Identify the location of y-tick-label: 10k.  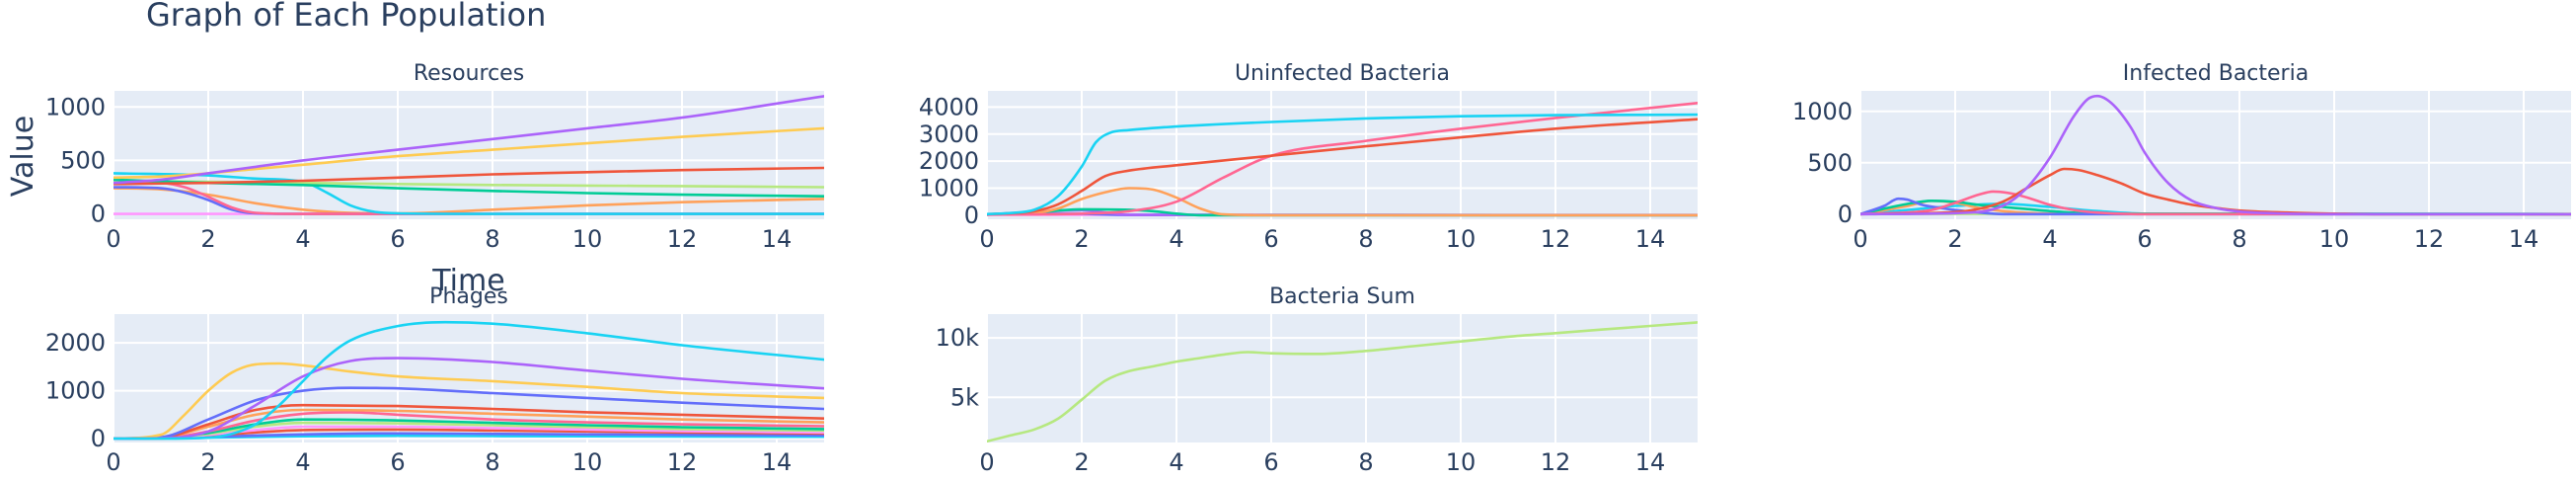
(958, 338).